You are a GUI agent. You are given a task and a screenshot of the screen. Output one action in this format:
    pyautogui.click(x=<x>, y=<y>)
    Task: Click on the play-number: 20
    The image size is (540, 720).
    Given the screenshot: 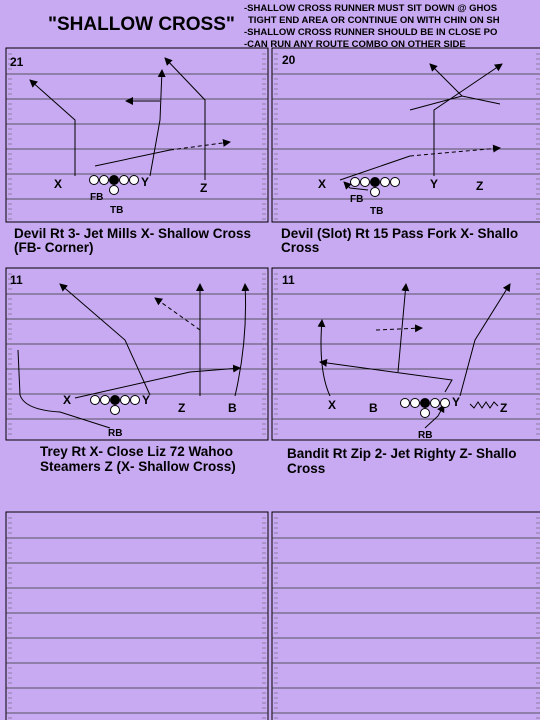 What is the action you would take?
    pyautogui.click(x=289, y=60)
    